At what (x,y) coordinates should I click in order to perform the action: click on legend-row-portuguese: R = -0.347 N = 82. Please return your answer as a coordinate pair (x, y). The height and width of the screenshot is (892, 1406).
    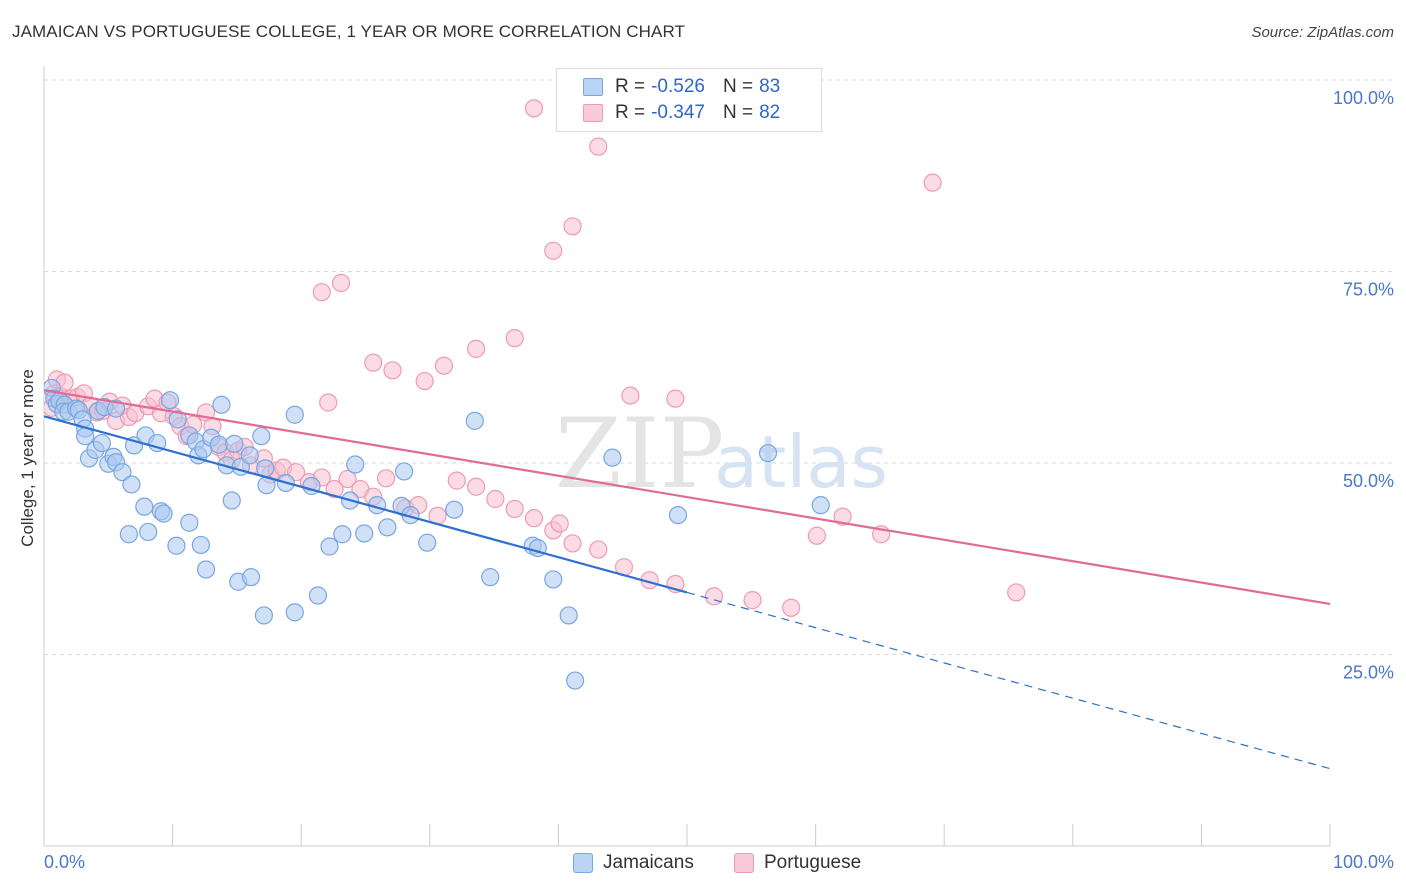
    Looking at the image, I should click on (684, 113).